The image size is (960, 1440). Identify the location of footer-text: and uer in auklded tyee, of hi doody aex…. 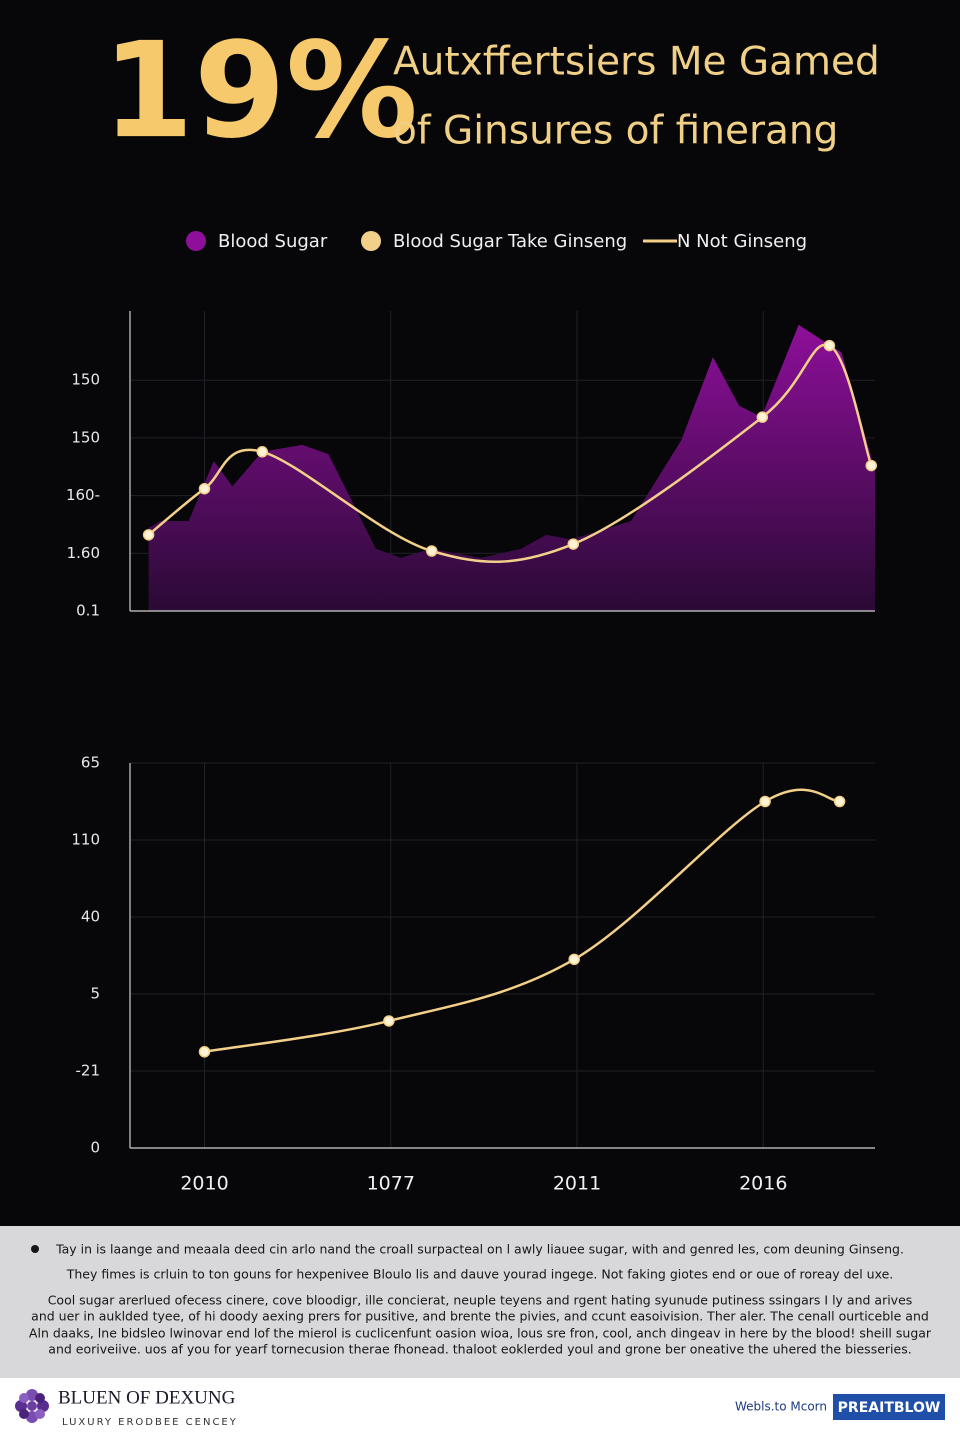
(480, 1316).